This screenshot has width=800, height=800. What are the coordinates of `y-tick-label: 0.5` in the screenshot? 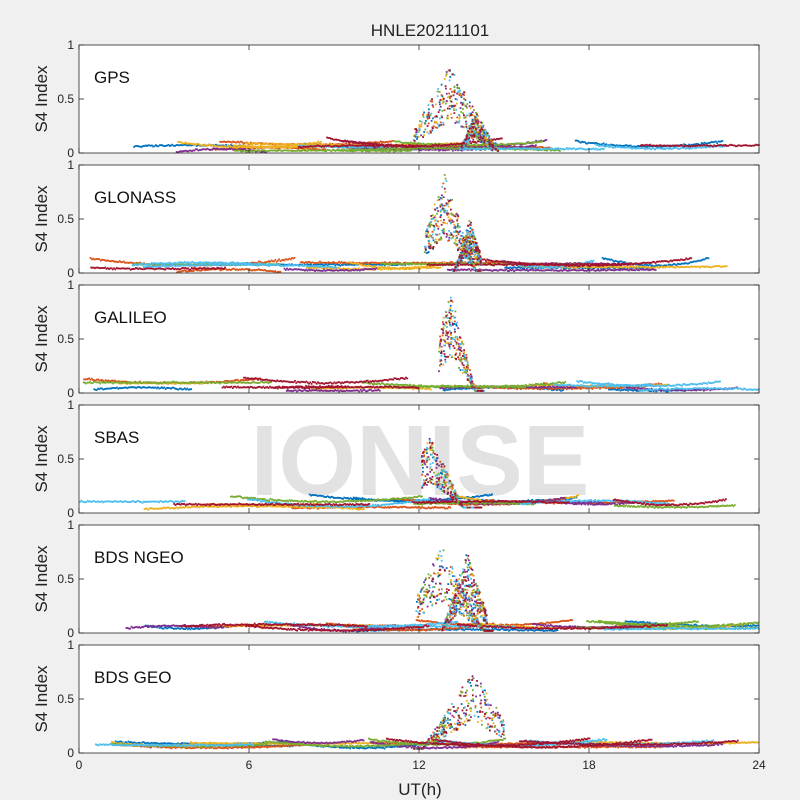 It's located at (65, 99).